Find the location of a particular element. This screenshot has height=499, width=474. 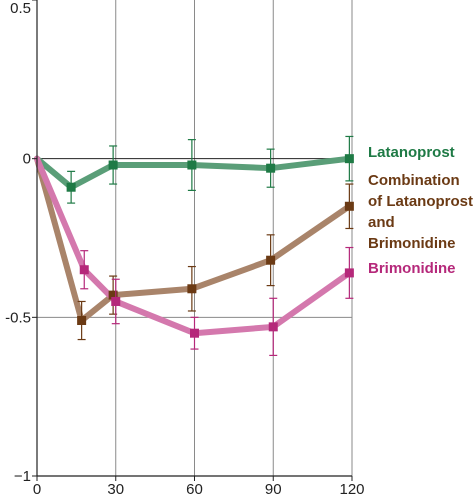

legend-label: Latanoprost is located at coordinates (411, 152).